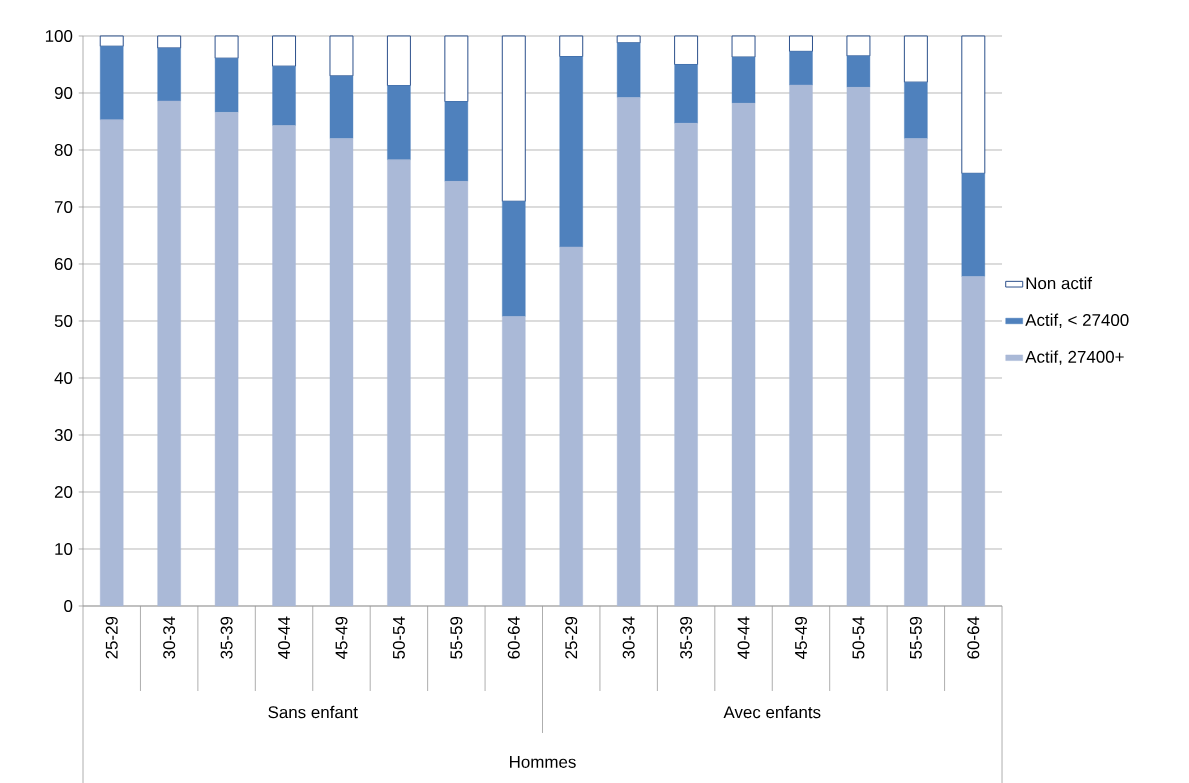 Image resolution: width=1189 pixels, height=783 pixels. What do you see at coordinates (772, 712) in the screenshot?
I see `text: Avec enfants` at bounding box center [772, 712].